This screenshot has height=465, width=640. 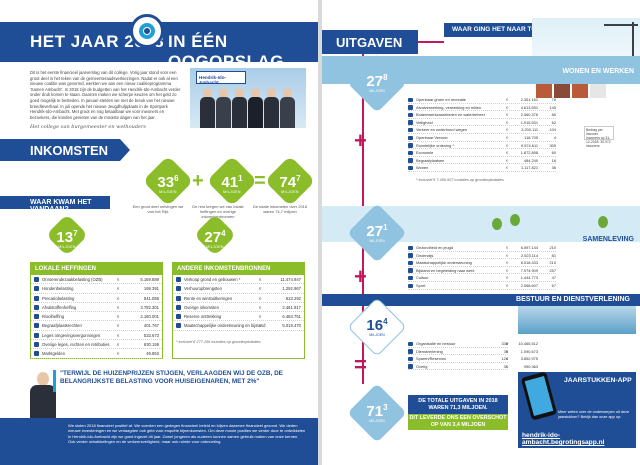 What do you see at coordinates (226, 51) in the screenshot?
I see `title-right: IN ÉÉN OOGOPSLAG` at bounding box center [226, 51].